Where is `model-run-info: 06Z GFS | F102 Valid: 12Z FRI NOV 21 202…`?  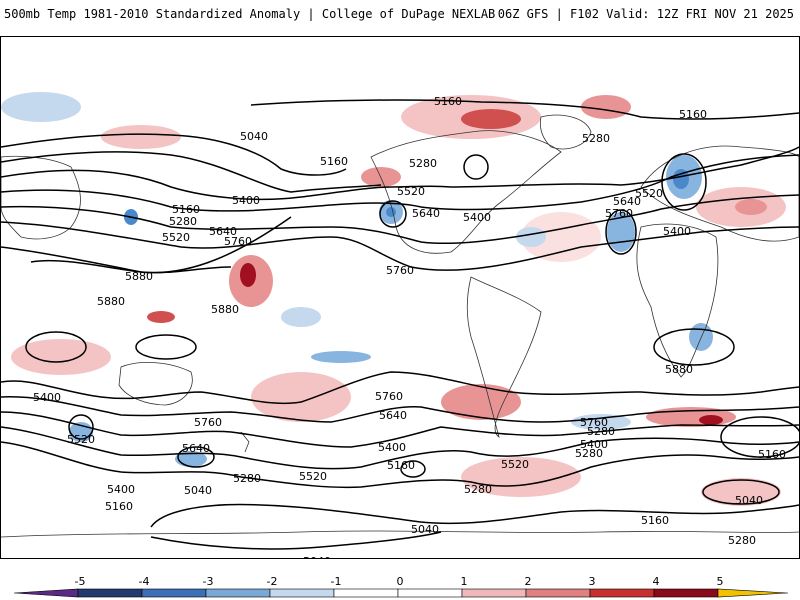
model-run-info: 06Z GFS | F102 Valid: 12Z FRI NOV 21 202… is located at coordinates (645, 14).